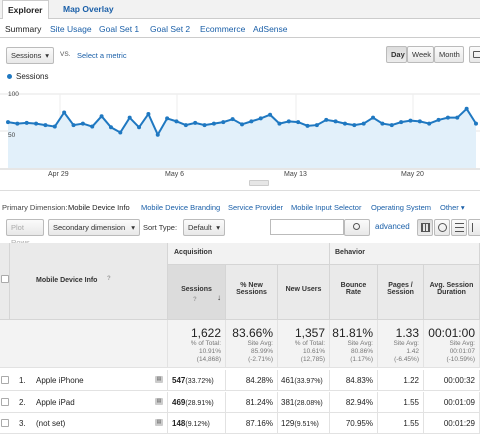 The width and height of the screenshot is (480, 434). What do you see at coordinates (474, 54) in the screenshot?
I see `chart-type-button` at bounding box center [474, 54].